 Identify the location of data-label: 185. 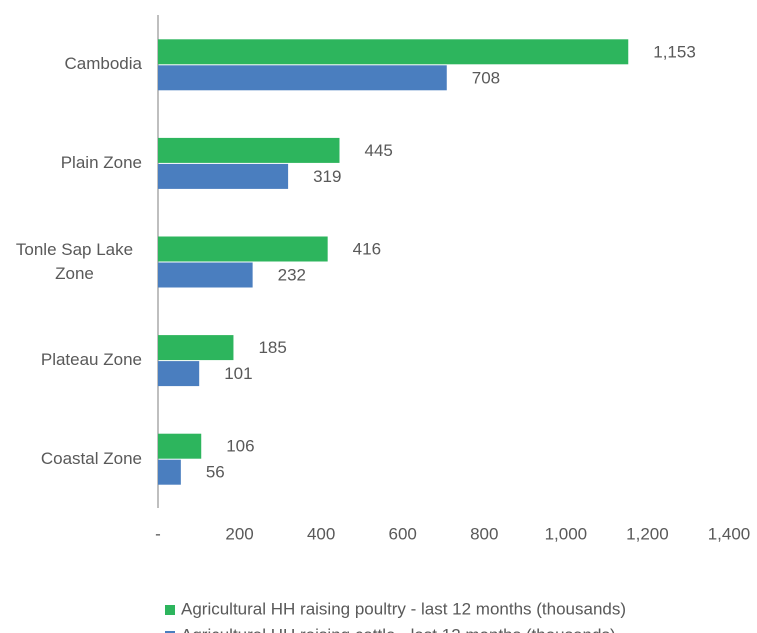
(272, 347).